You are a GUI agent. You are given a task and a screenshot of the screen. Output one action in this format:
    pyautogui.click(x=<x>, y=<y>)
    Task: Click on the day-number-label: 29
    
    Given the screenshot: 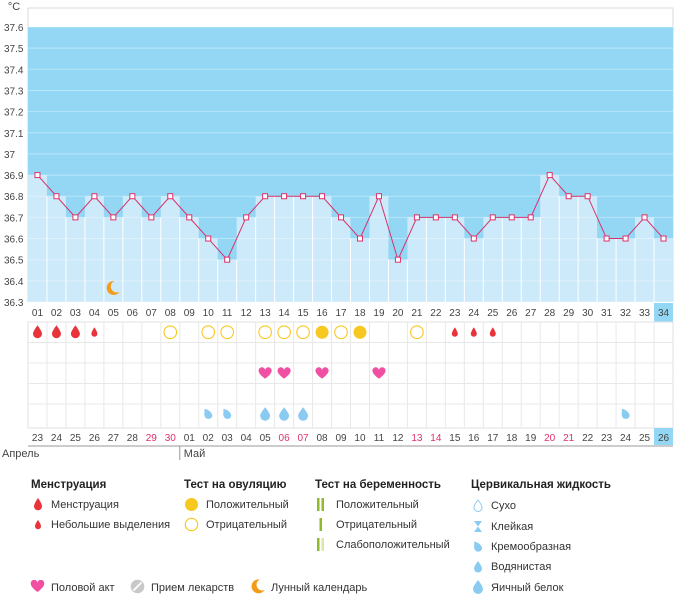 What is the action you would take?
    pyautogui.click(x=569, y=313)
    